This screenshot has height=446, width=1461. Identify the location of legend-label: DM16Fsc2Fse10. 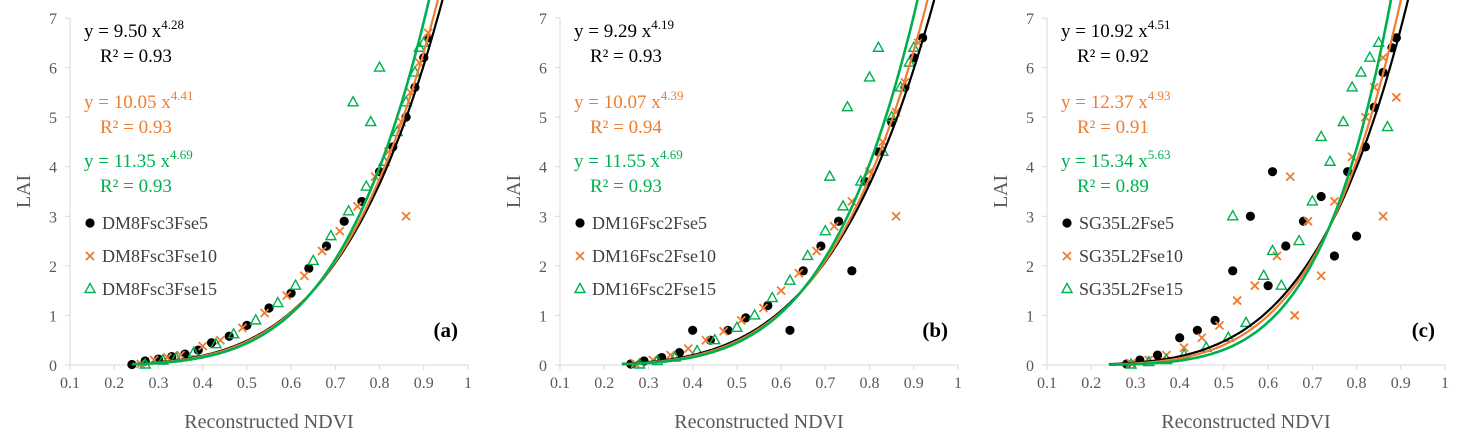
(654, 256).